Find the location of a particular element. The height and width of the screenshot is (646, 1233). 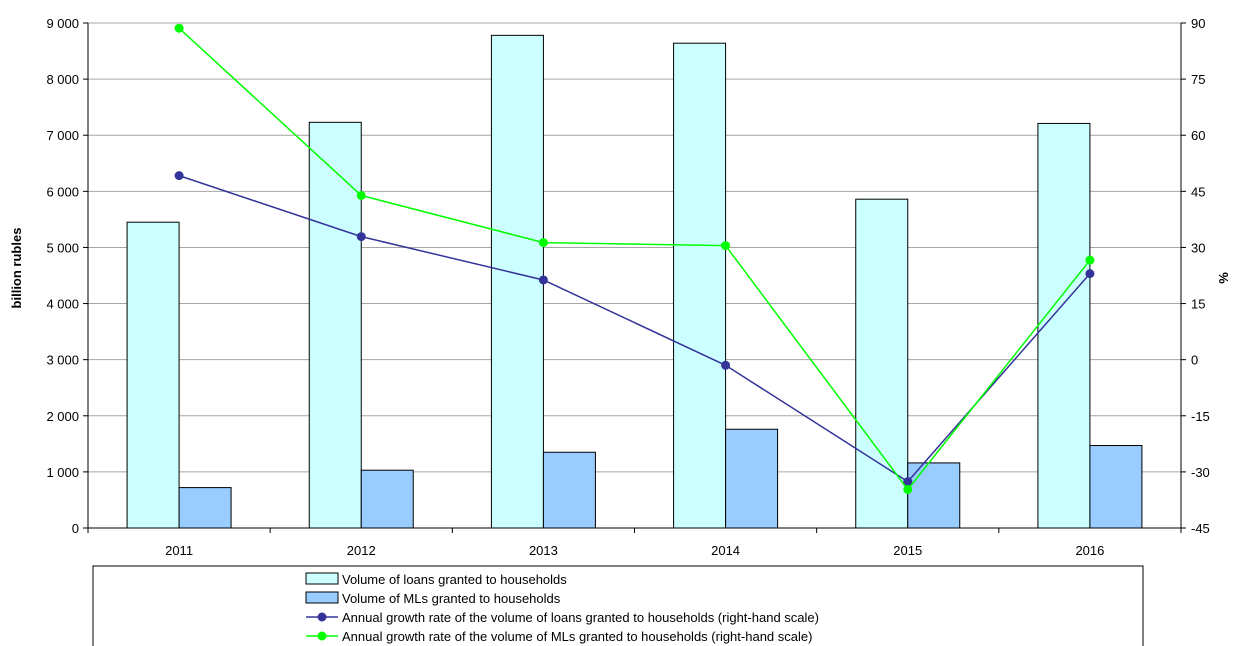

y-tick-label-right: -30 is located at coordinates (1200, 472).